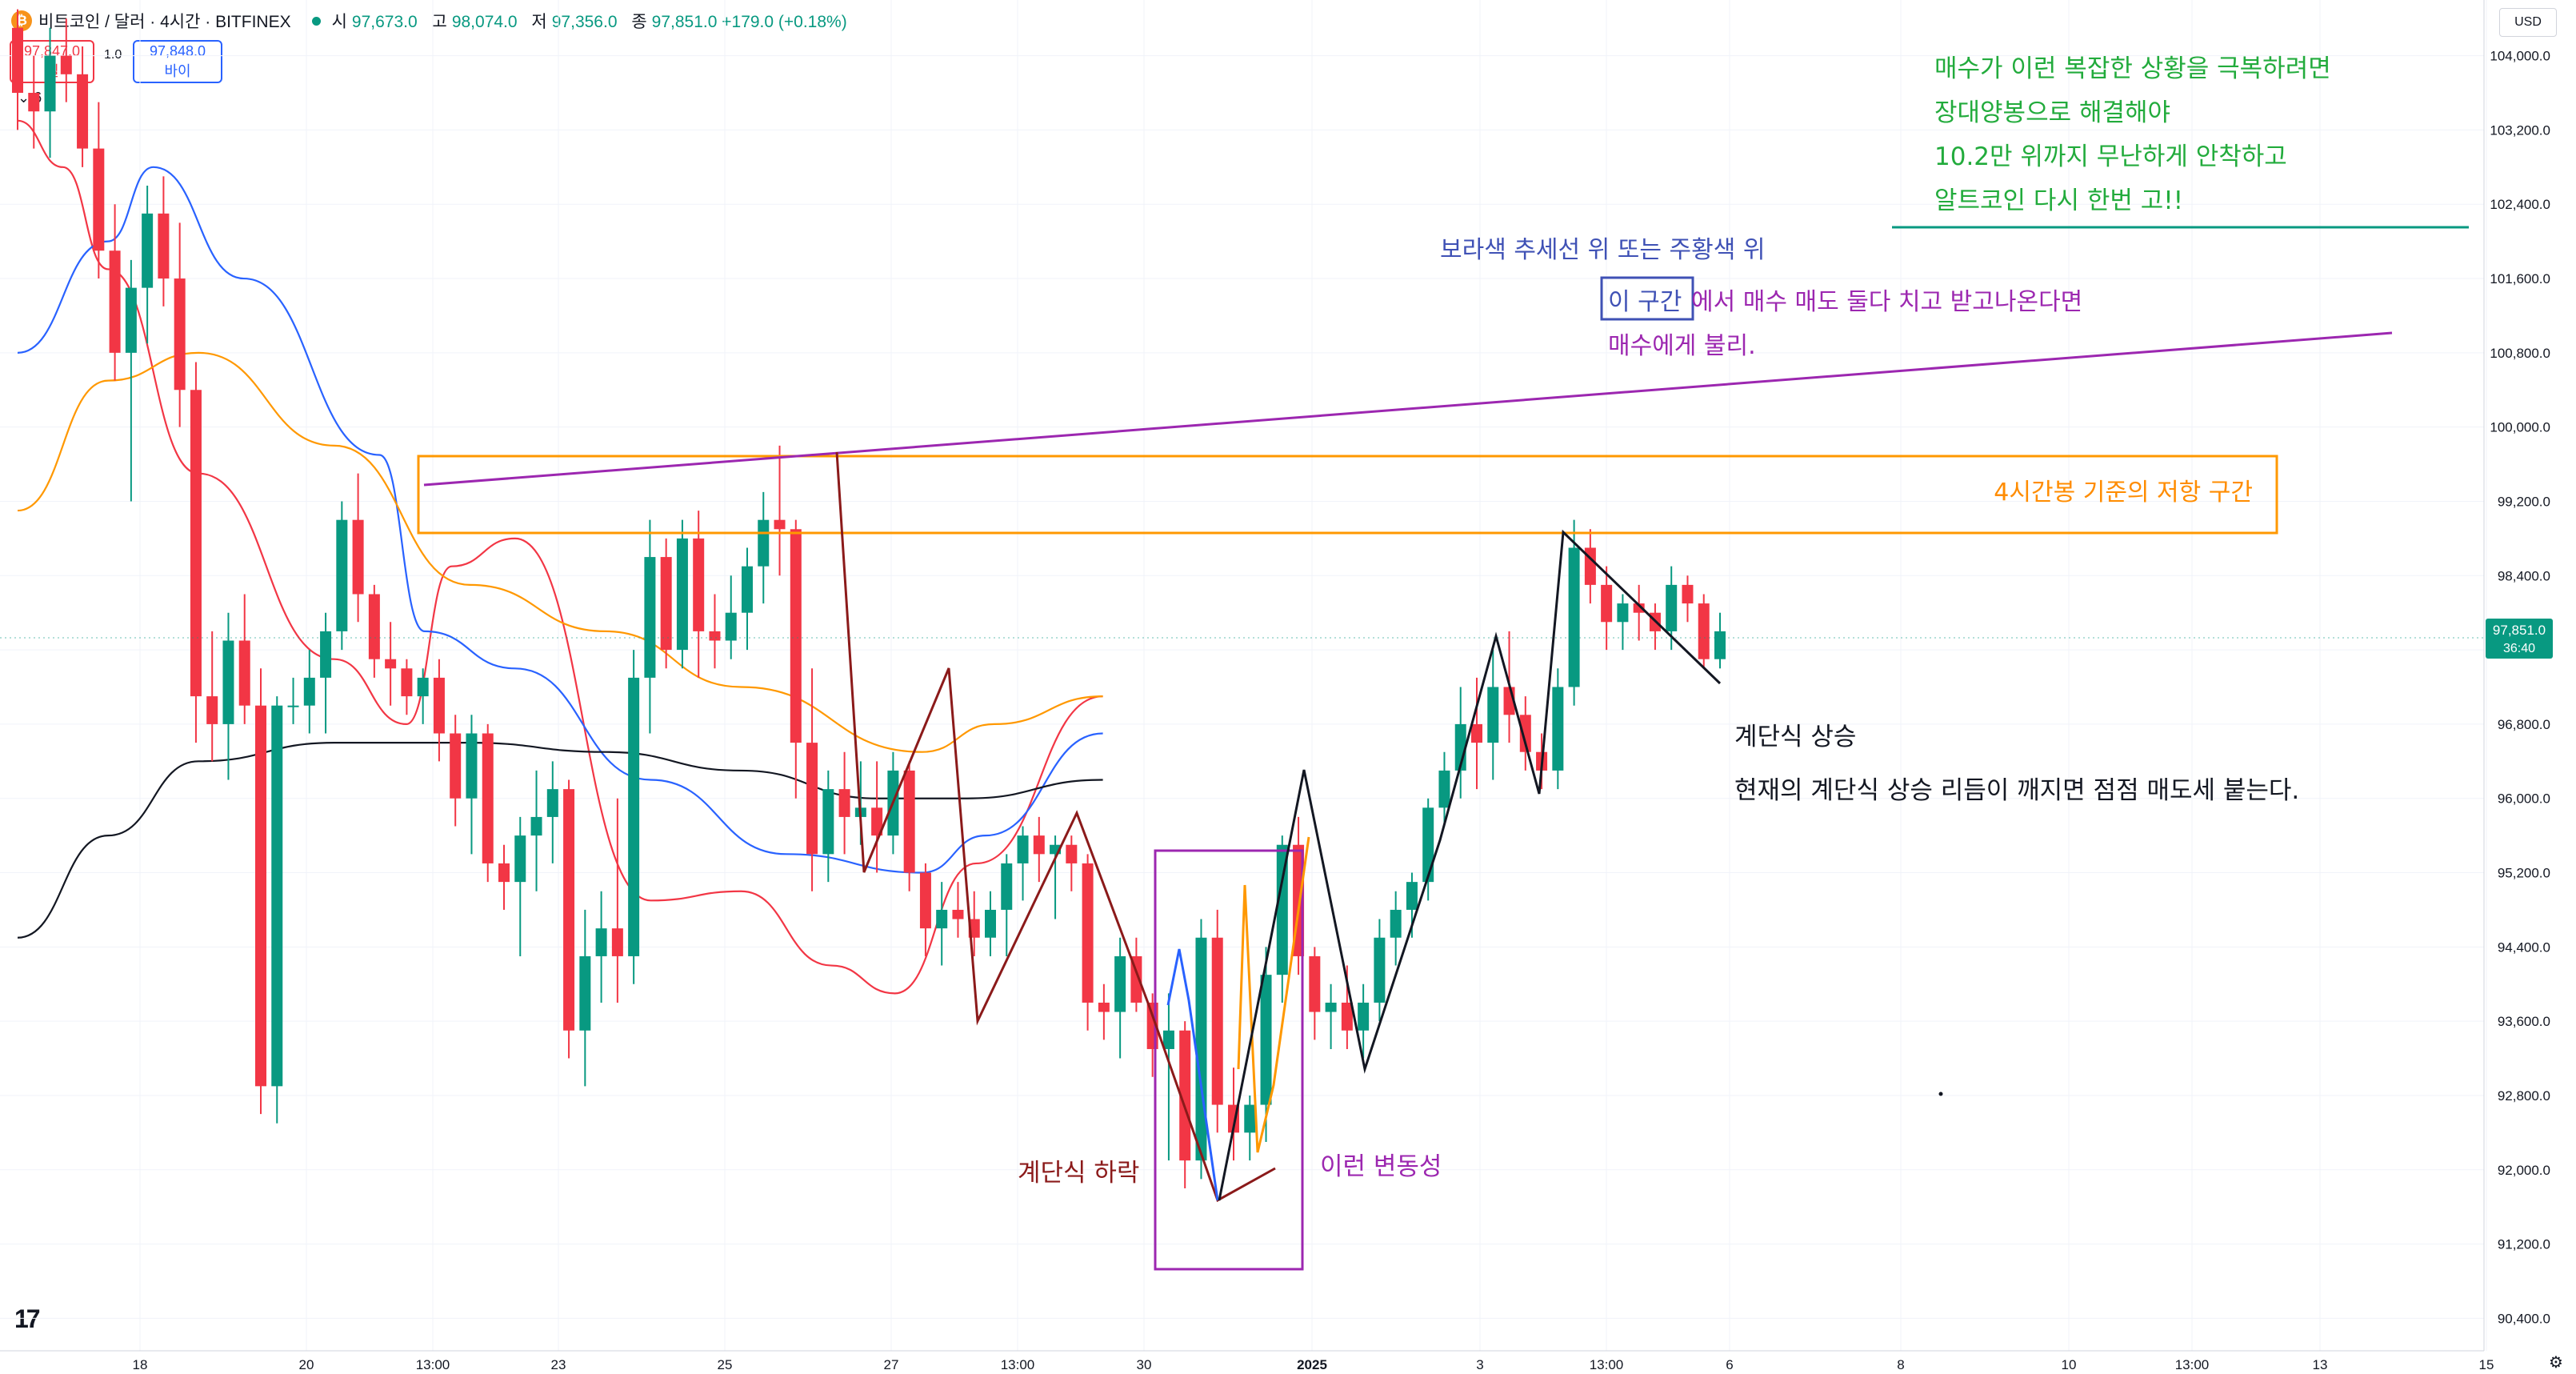 The image size is (2576, 1374). What do you see at coordinates (2556, 1363) in the screenshot?
I see `gear-icon: ⚙` at bounding box center [2556, 1363].